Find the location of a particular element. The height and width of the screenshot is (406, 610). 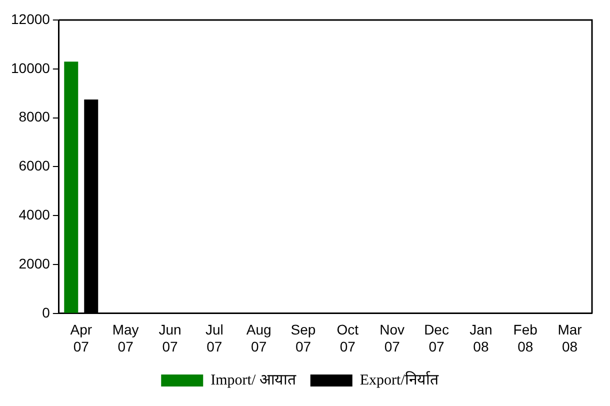

y-tick-label: 6000 is located at coordinates (34, 166).